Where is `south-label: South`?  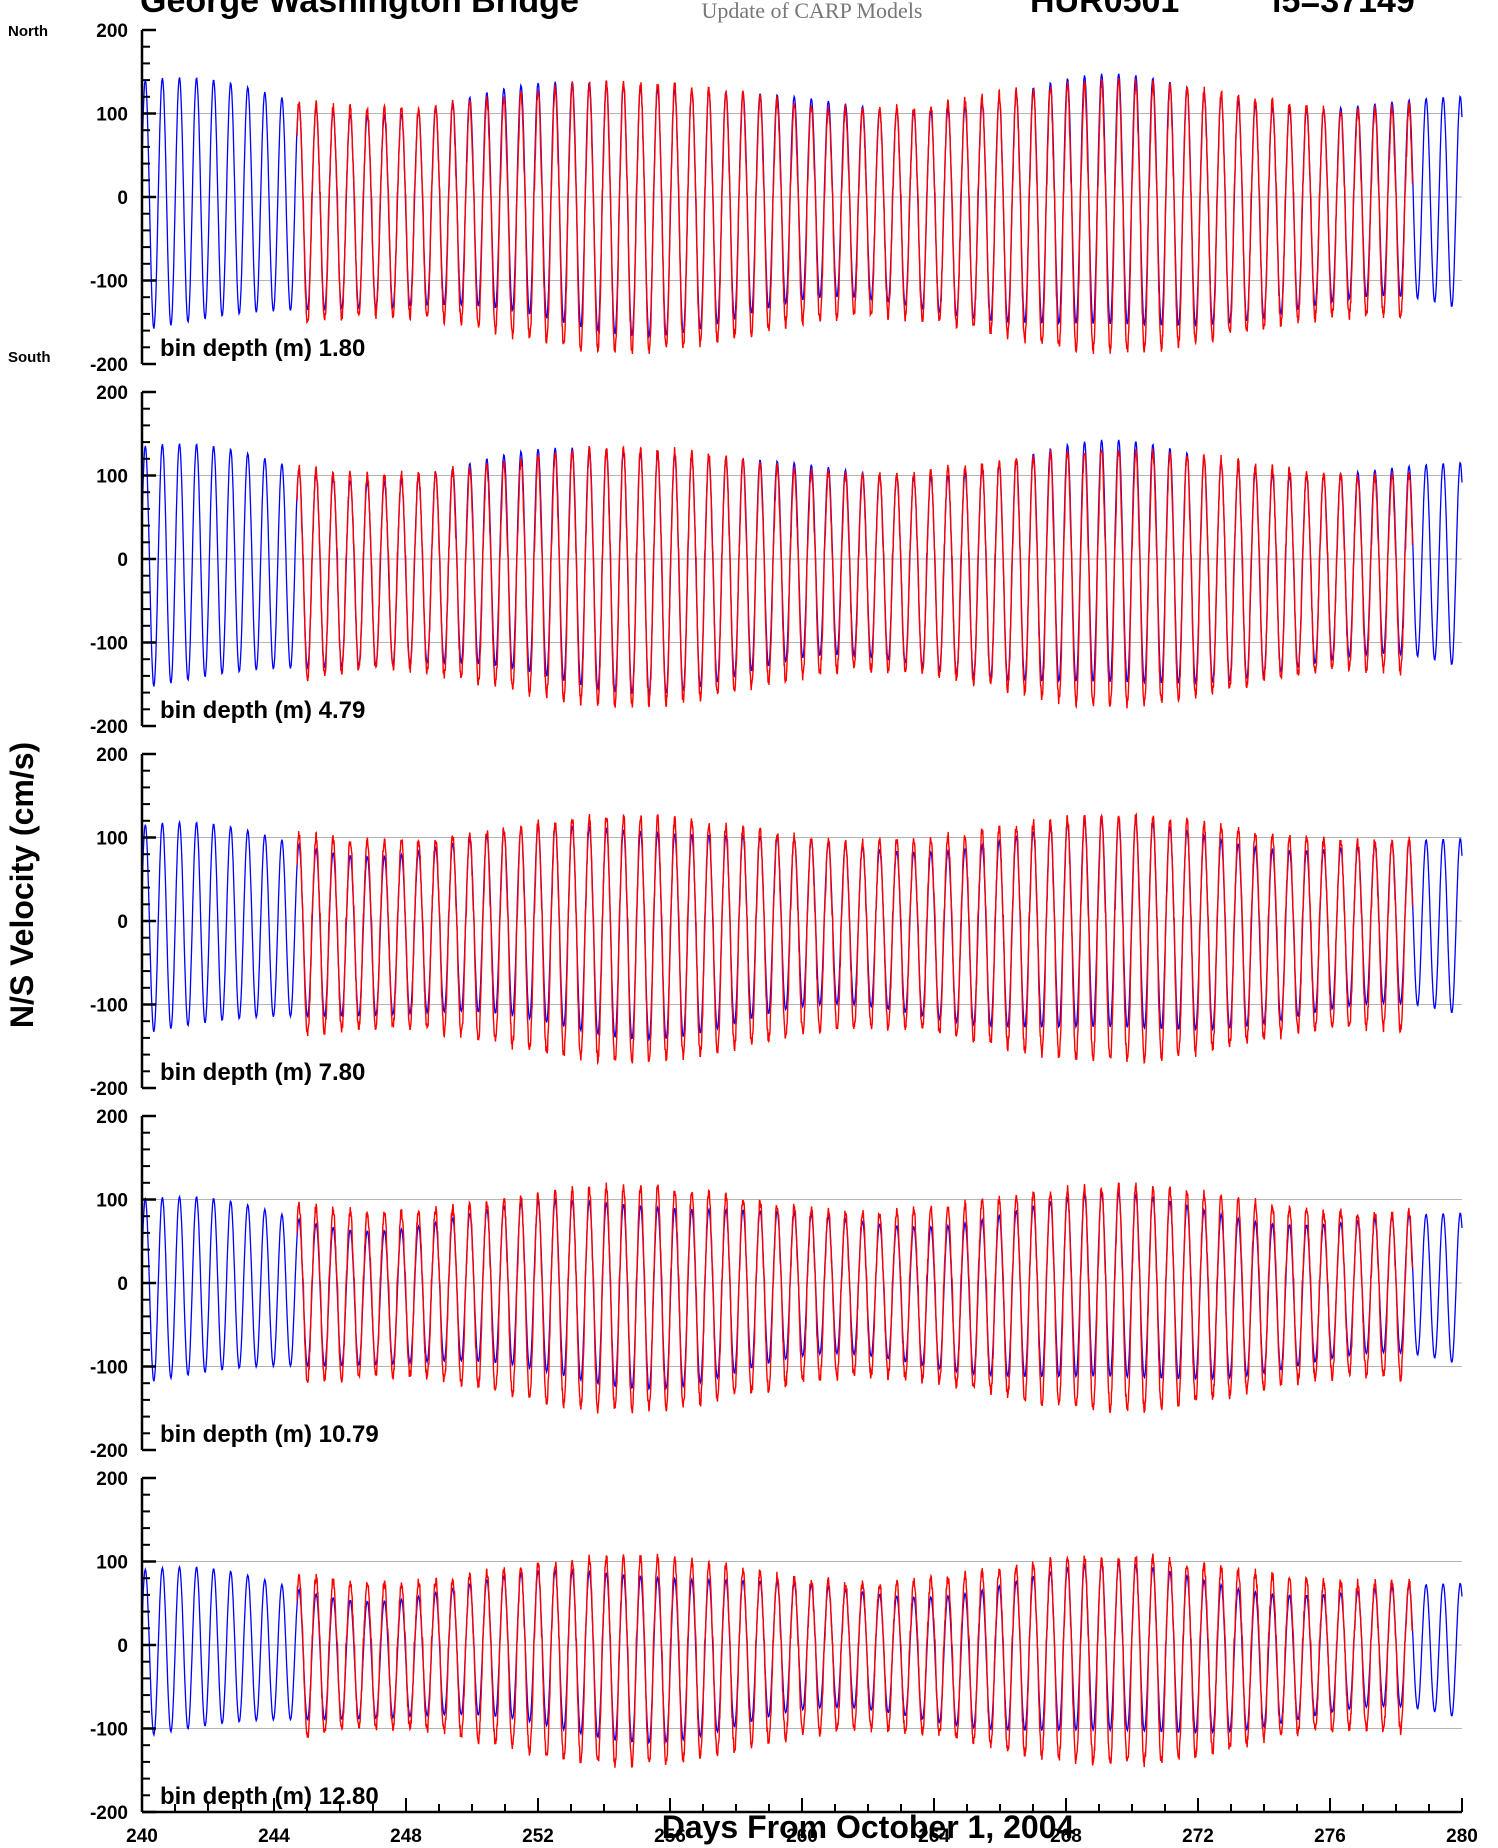 south-label: South is located at coordinates (29, 357).